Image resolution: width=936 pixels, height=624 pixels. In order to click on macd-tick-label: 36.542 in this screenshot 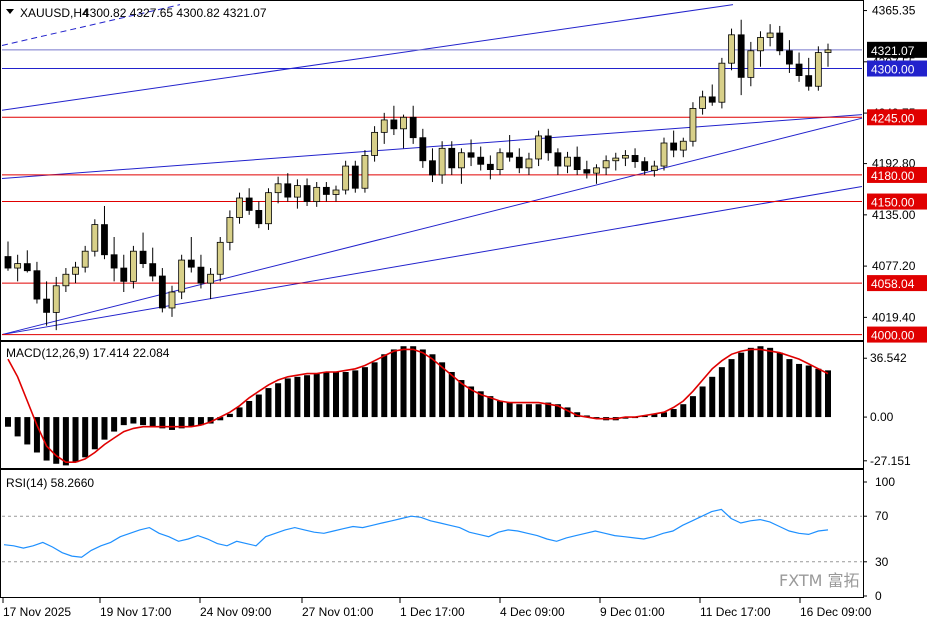, I will do `click(888, 358)`.